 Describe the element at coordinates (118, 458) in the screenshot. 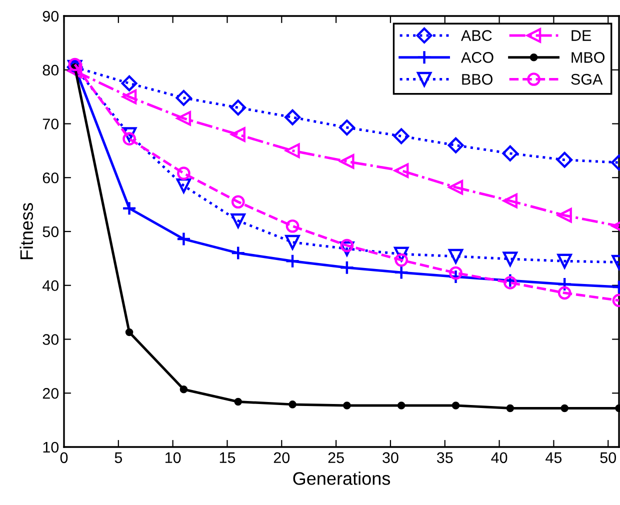

I see `x-tick-label: 5` at that location.